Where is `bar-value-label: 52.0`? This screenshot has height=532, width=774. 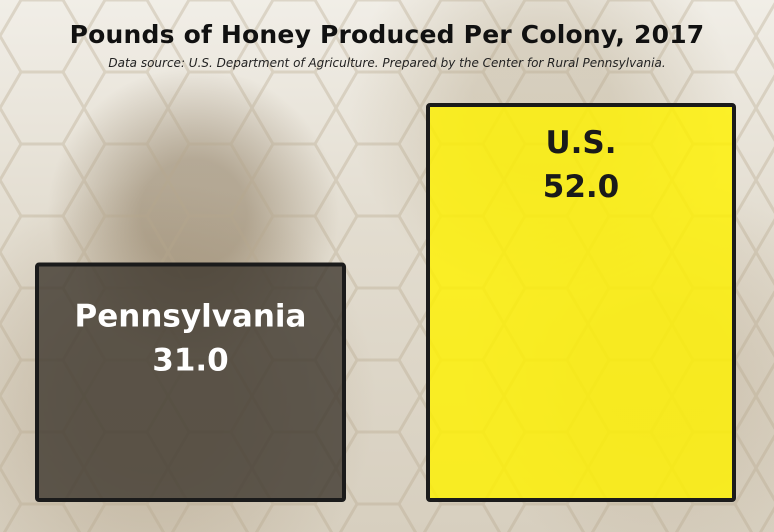
bar-value-label: 52.0 is located at coordinates (581, 187).